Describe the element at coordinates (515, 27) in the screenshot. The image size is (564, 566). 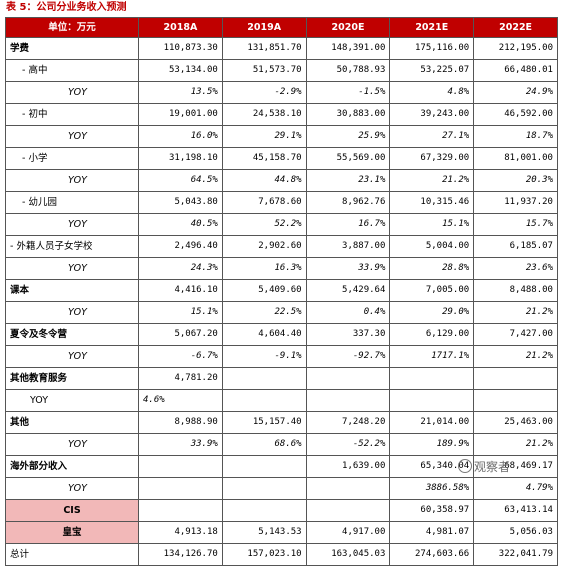
I see `header-cell: 2022E` at that location.